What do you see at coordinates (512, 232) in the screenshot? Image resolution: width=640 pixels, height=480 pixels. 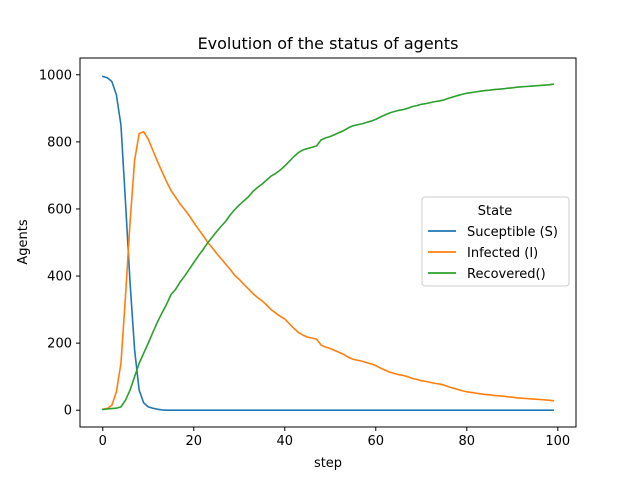 I see `legend-label: Suceptible (S)` at bounding box center [512, 232].